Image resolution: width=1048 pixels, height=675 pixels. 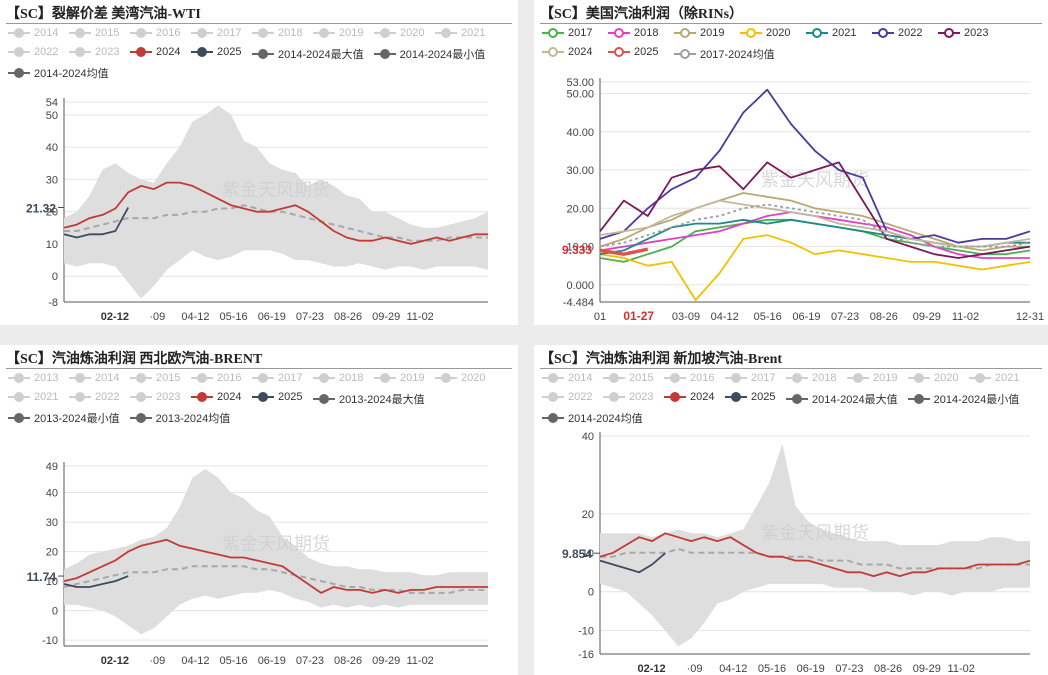 I want to click on x-tick-label: 01, so click(x=600, y=317).